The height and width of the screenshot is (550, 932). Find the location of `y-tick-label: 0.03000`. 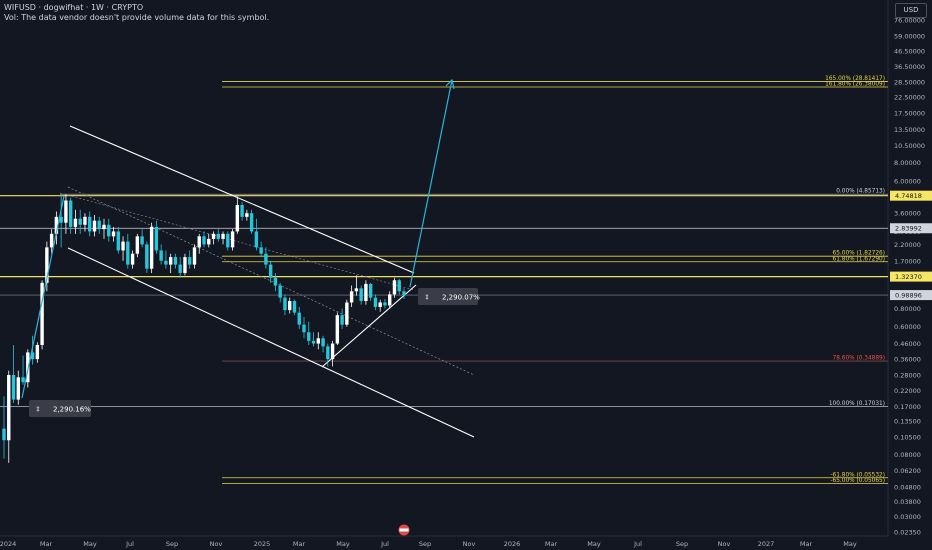

y-tick-label: 0.03000 is located at coordinates (907, 517).